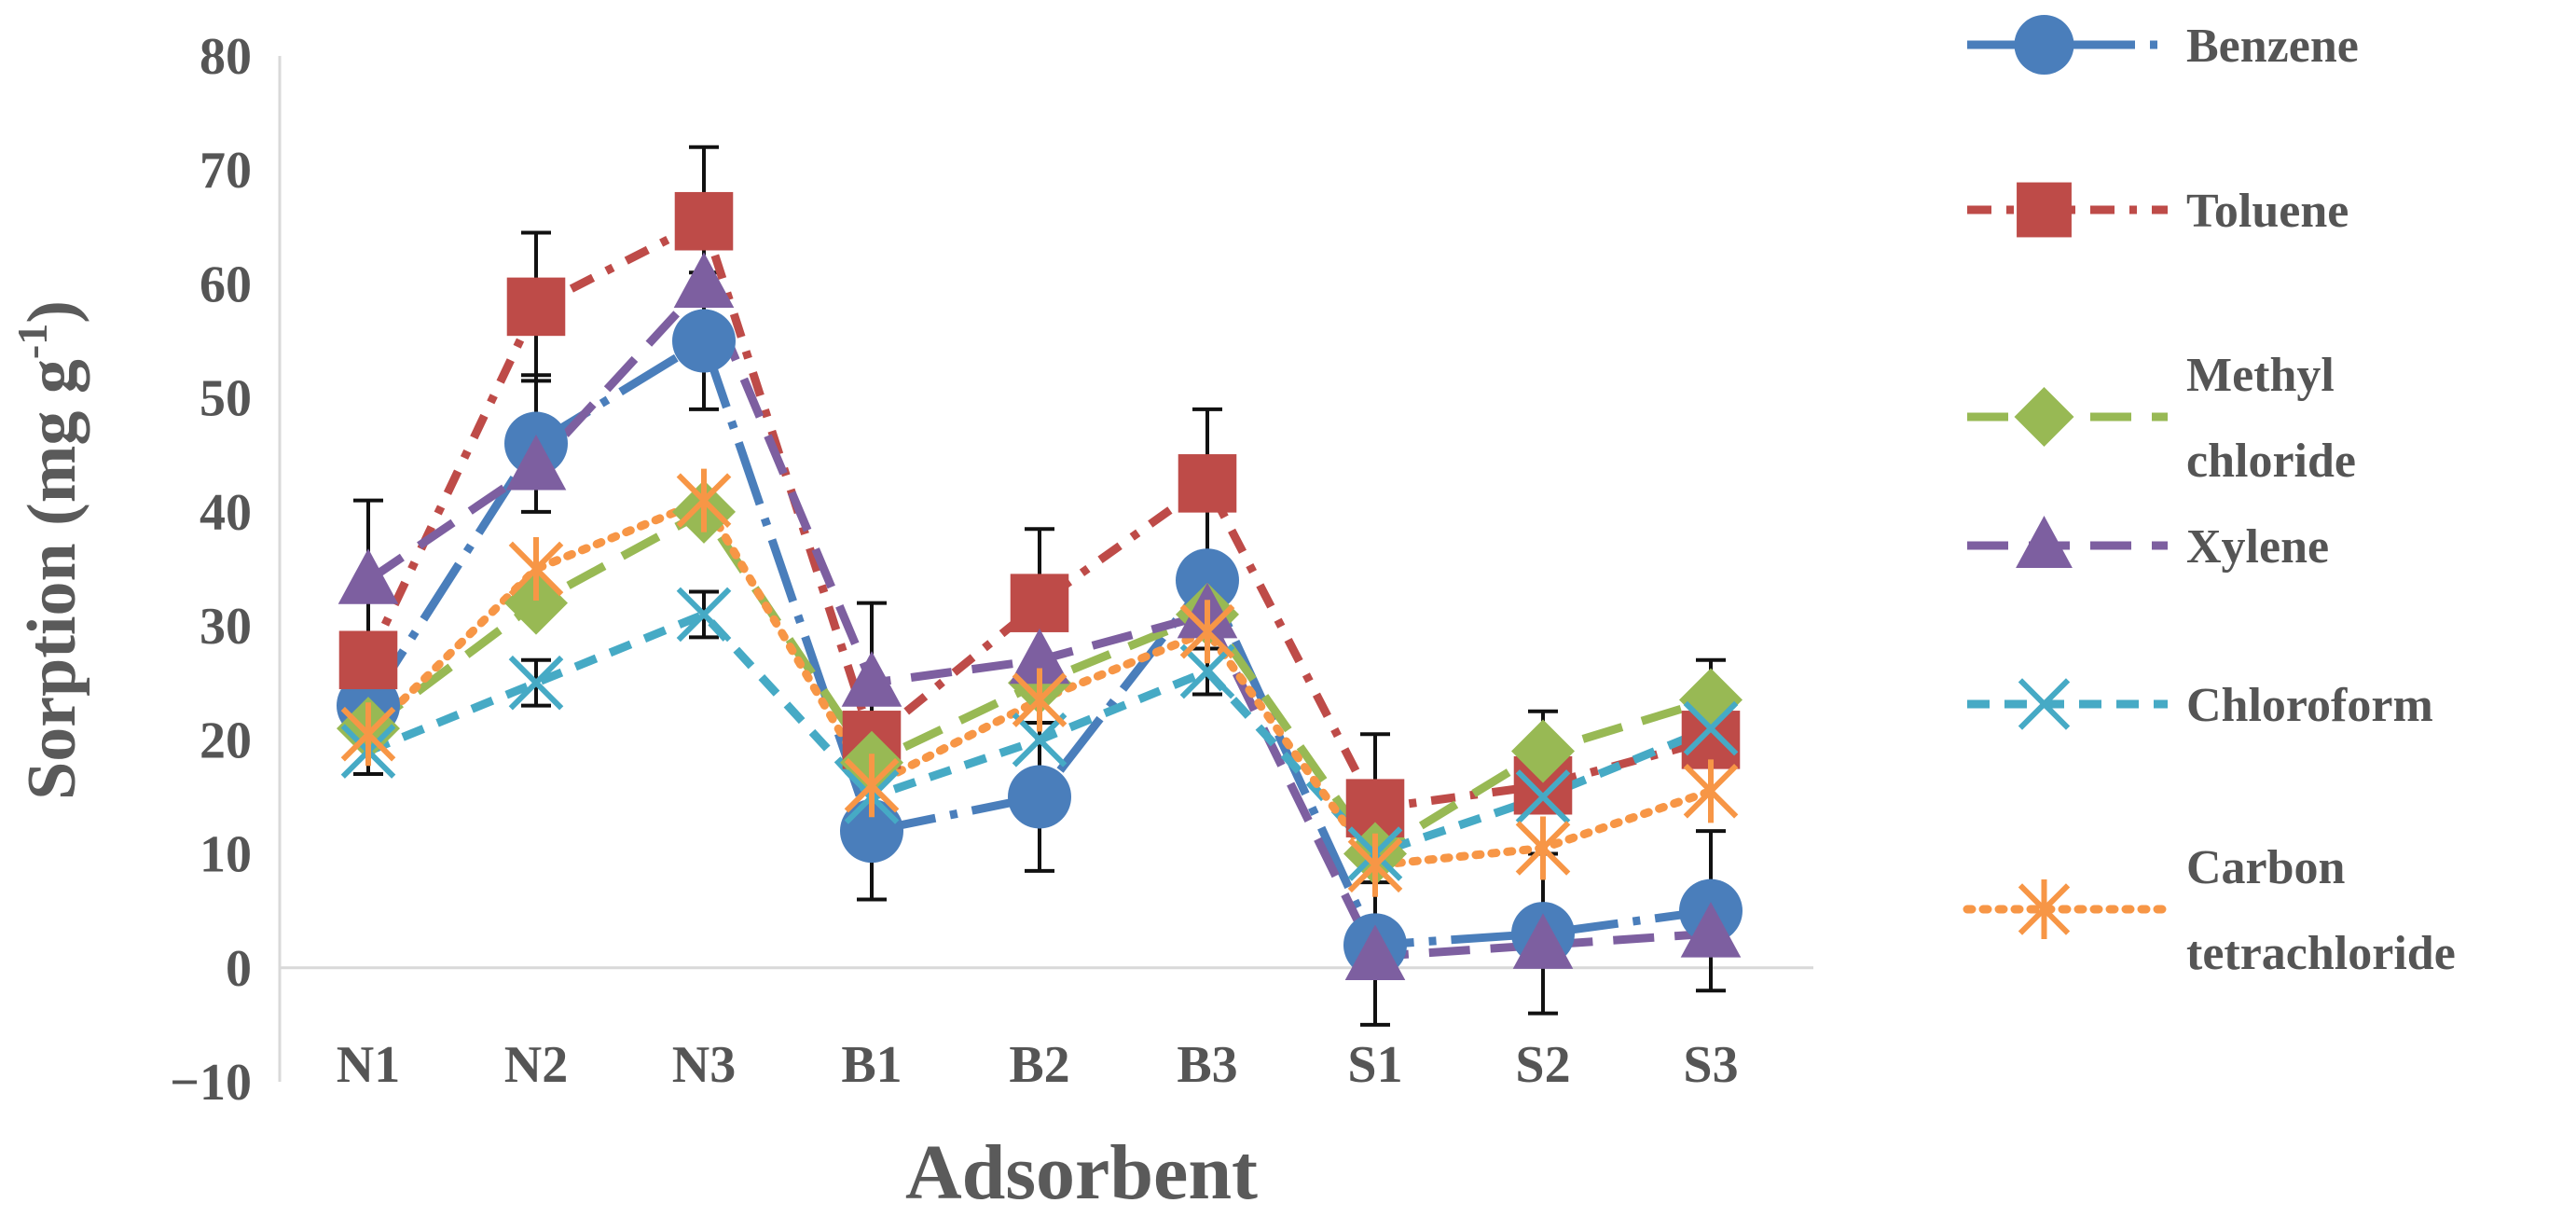 The image size is (2576, 1217). Describe the element at coordinates (2266, 867) in the screenshot. I see `legend-label: Carbon` at that location.